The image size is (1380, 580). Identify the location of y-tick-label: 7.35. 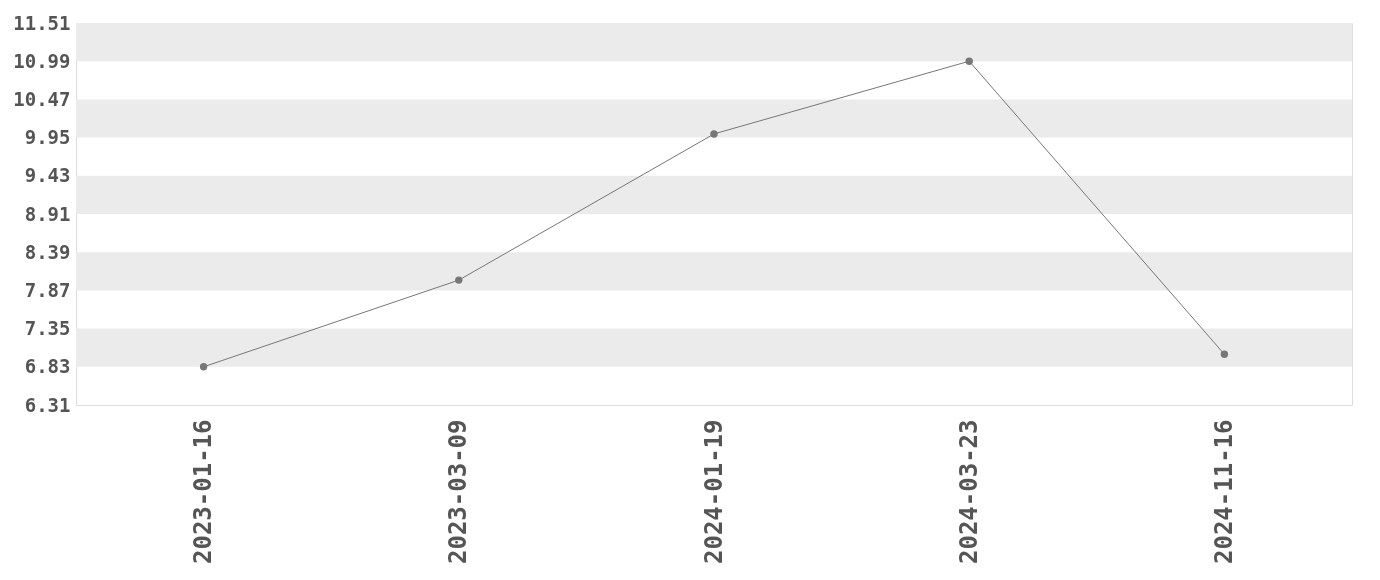
(47, 328).